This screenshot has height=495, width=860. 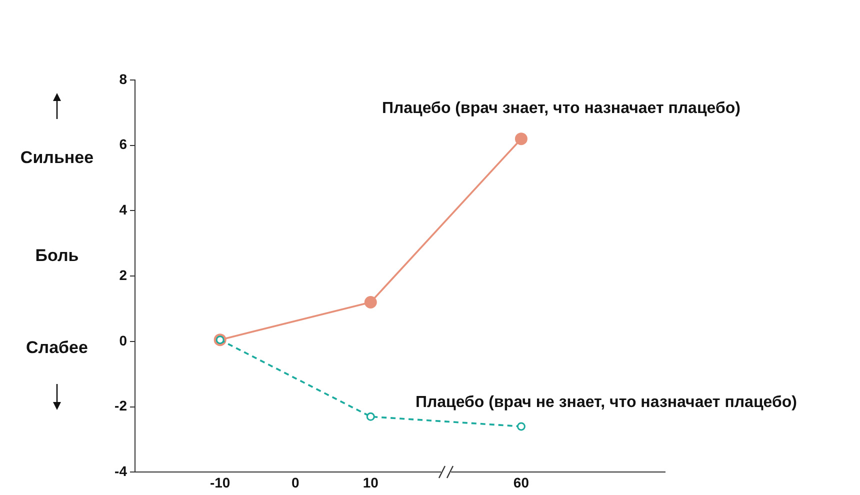 What do you see at coordinates (57, 256) in the screenshot?
I see `y-axis-title: Боль` at bounding box center [57, 256].